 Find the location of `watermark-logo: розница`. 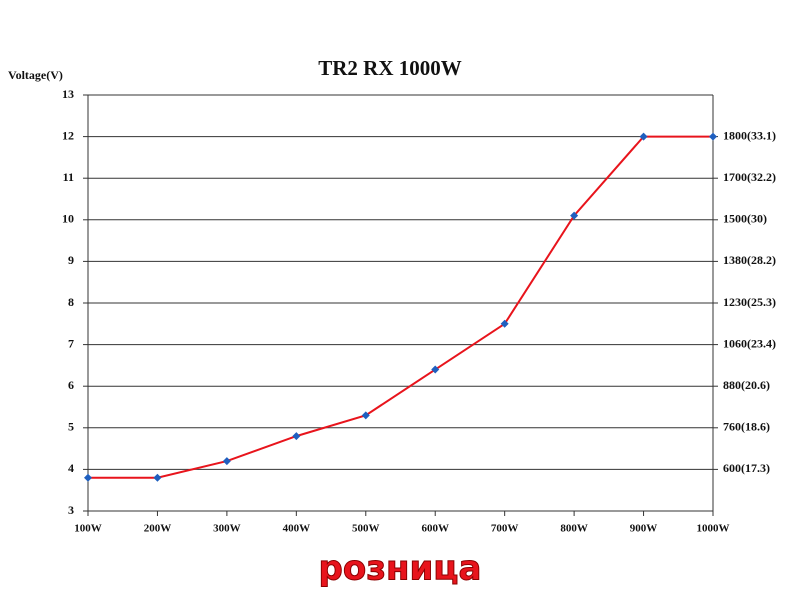

watermark-logo: розница is located at coordinates (400, 569).